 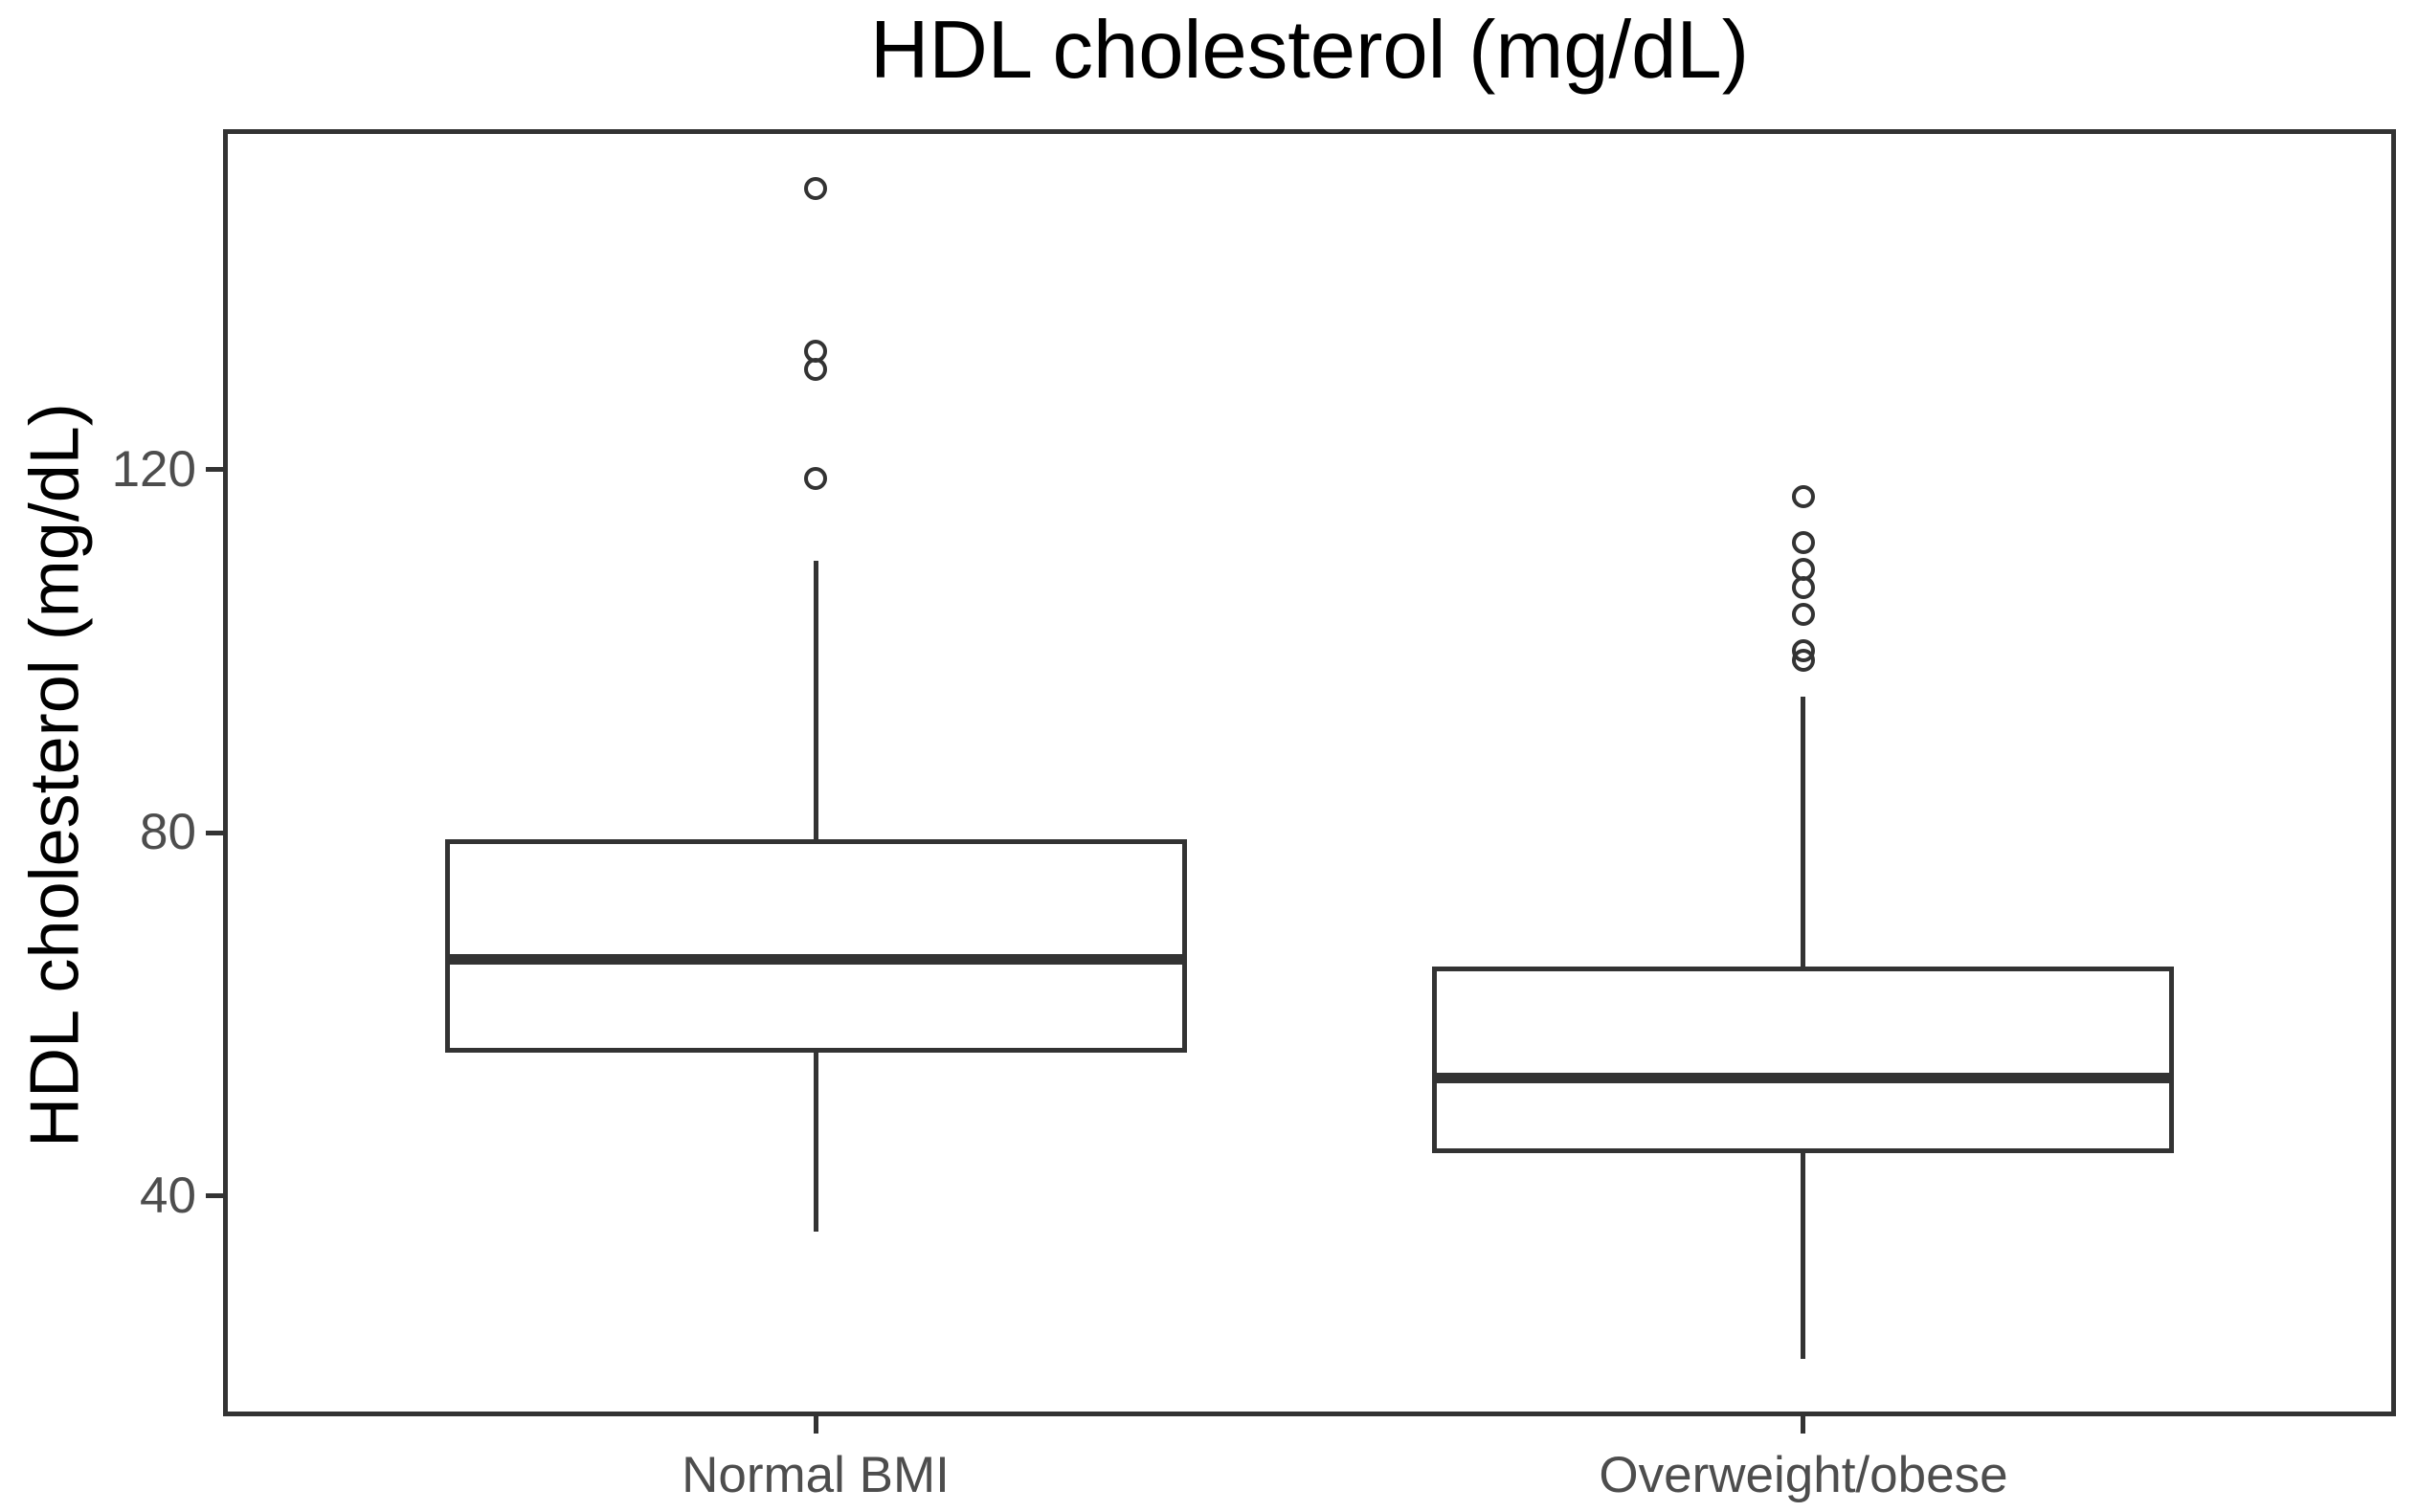 What do you see at coordinates (168, 1195) in the screenshot?
I see `y-axis-tick-label: 40` at bounding box center [168, 1195].